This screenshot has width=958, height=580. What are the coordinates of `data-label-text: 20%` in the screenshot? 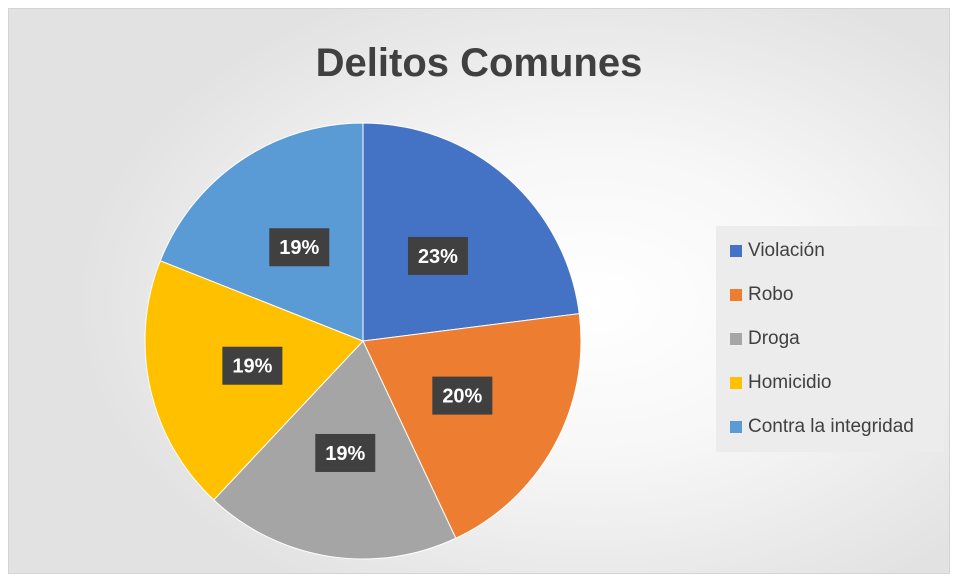 It's located at (462, 397).